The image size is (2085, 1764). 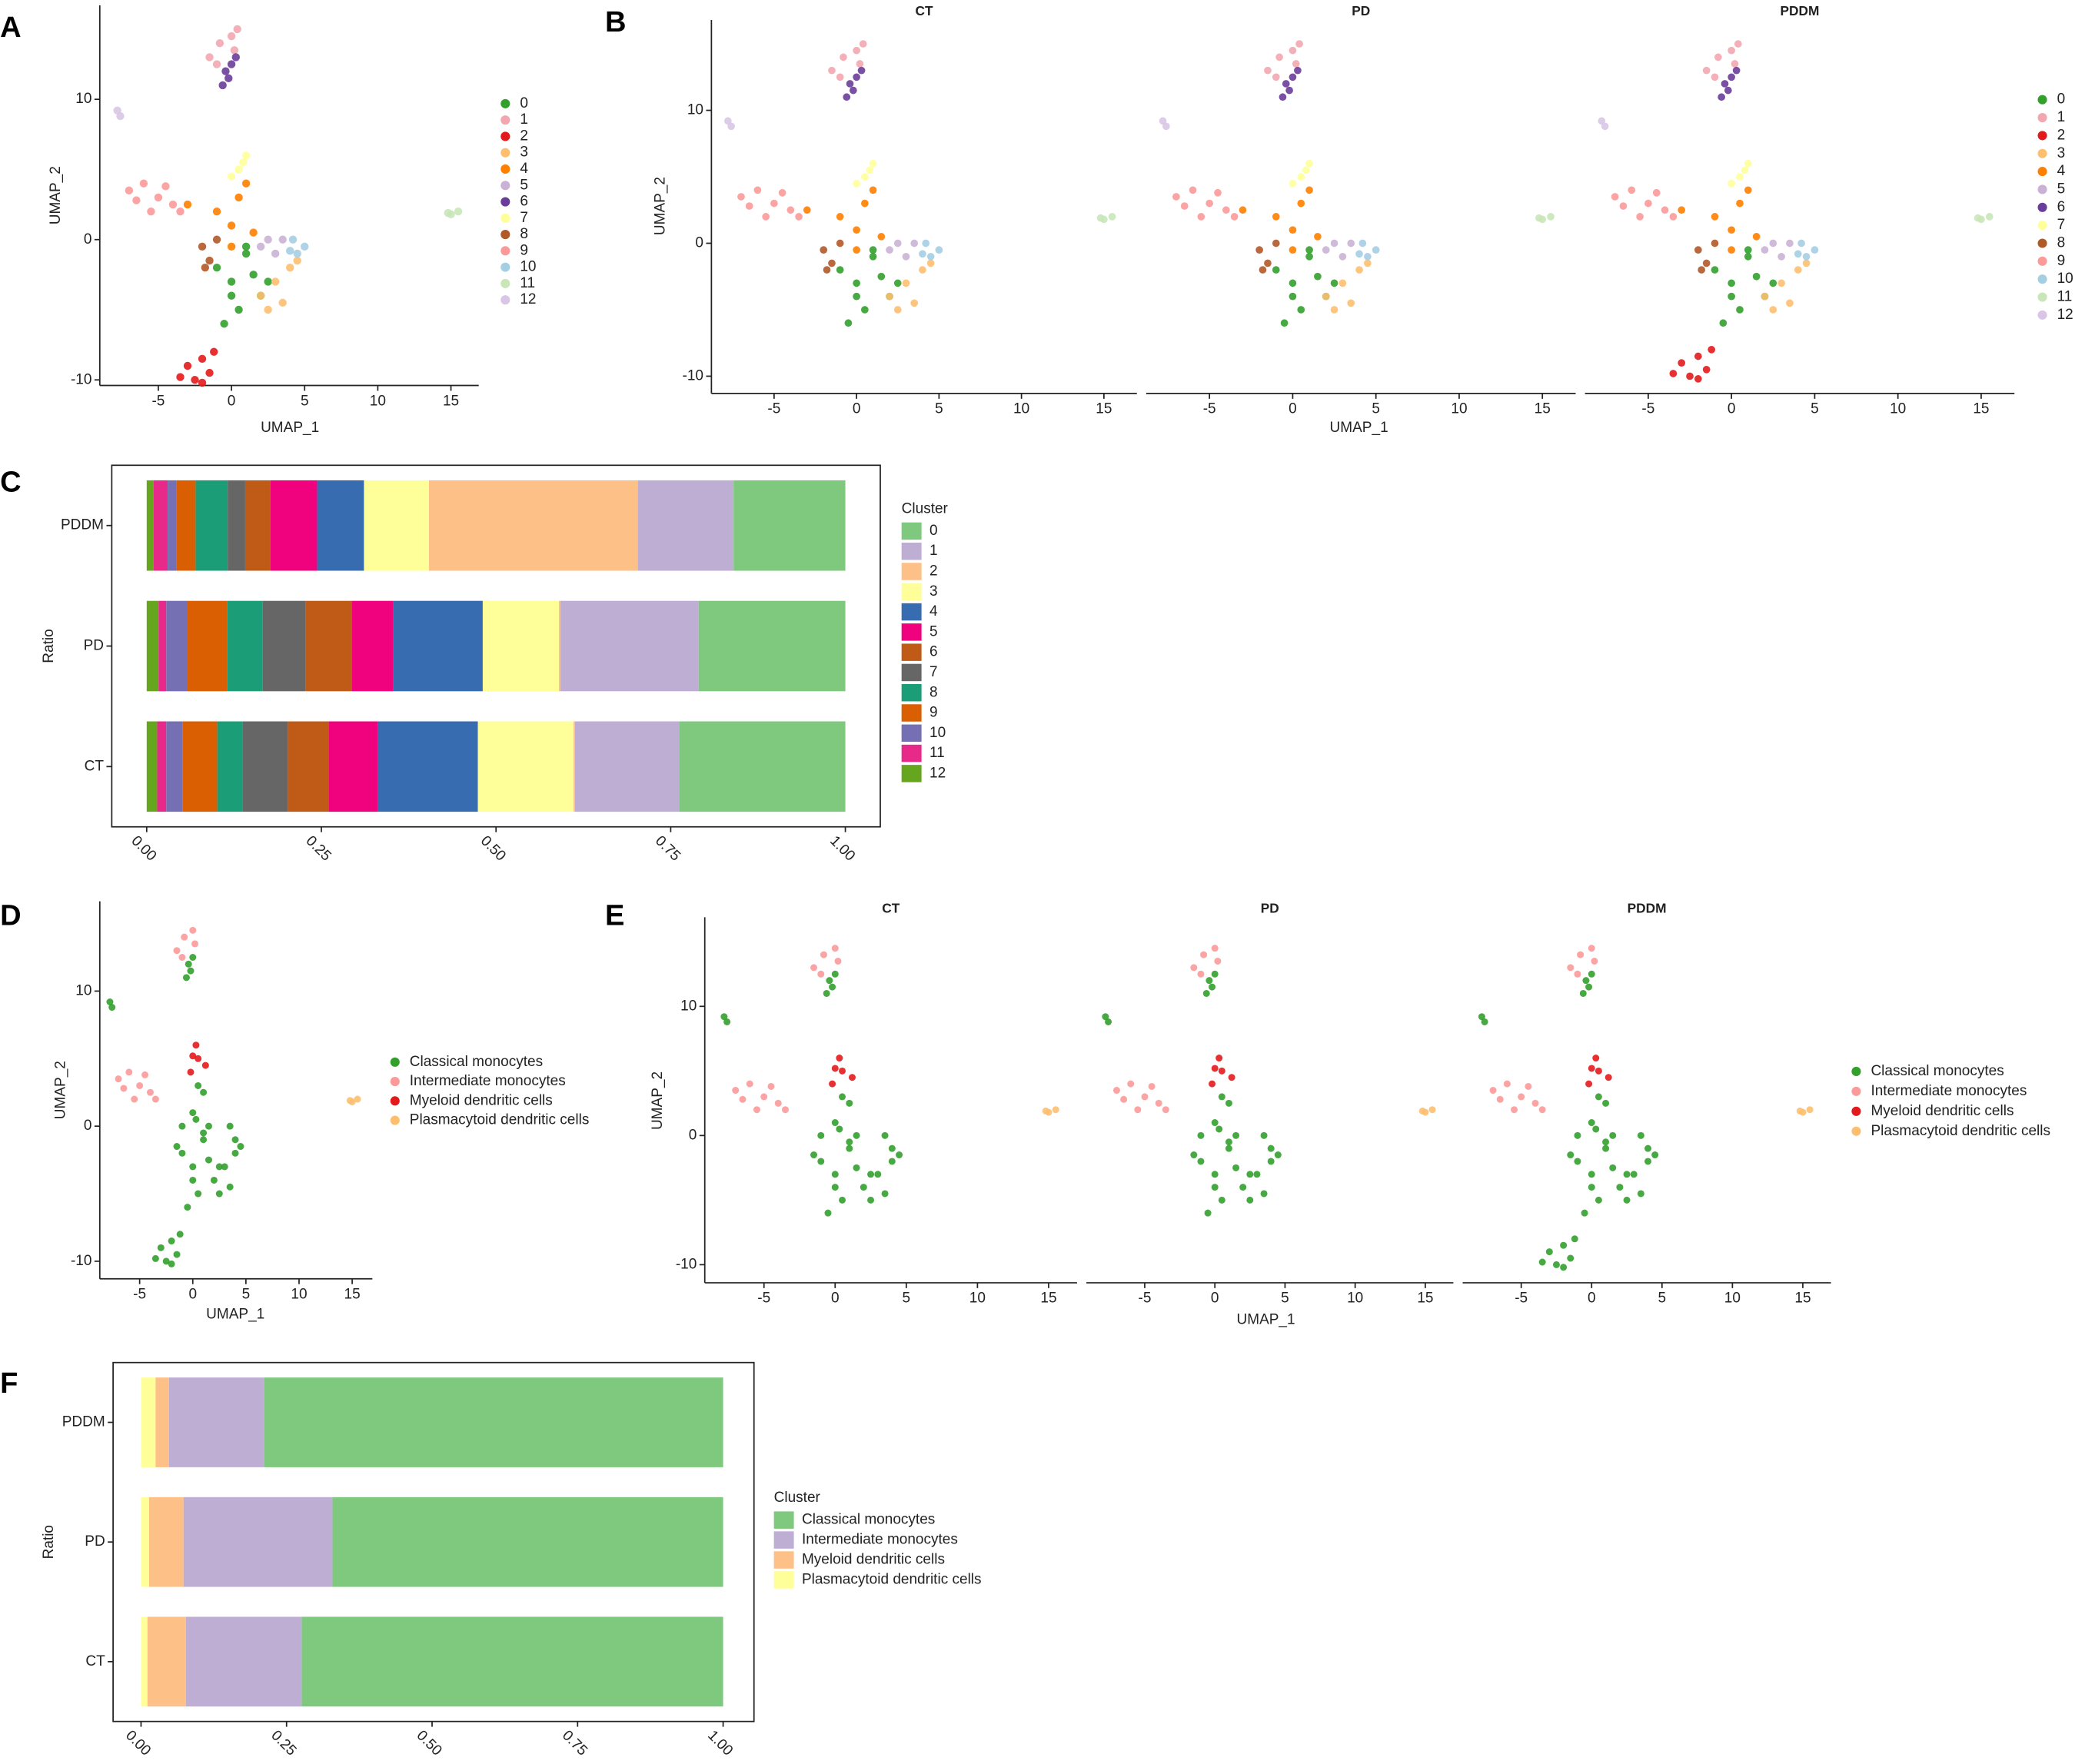 What do you see at coordinates (773, 409) in the screenshot?
I see `x-tick-label: -5` at bounding box center [773, 409].